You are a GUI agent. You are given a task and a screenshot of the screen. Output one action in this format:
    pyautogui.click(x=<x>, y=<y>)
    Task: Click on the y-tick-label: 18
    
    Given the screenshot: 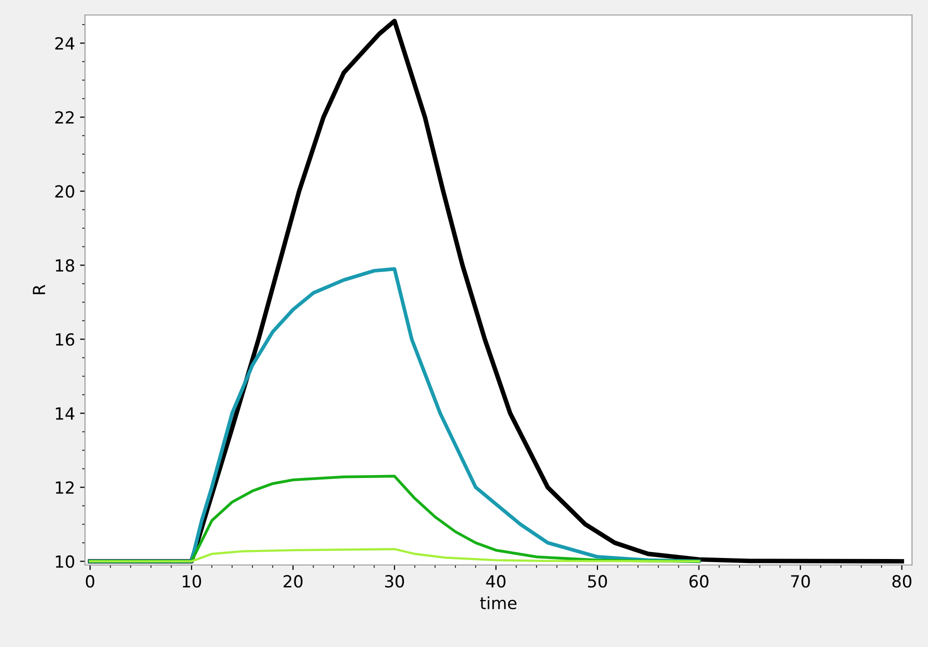 What is the action you would take?
    pyautogui.click(x=65, y=265)
    